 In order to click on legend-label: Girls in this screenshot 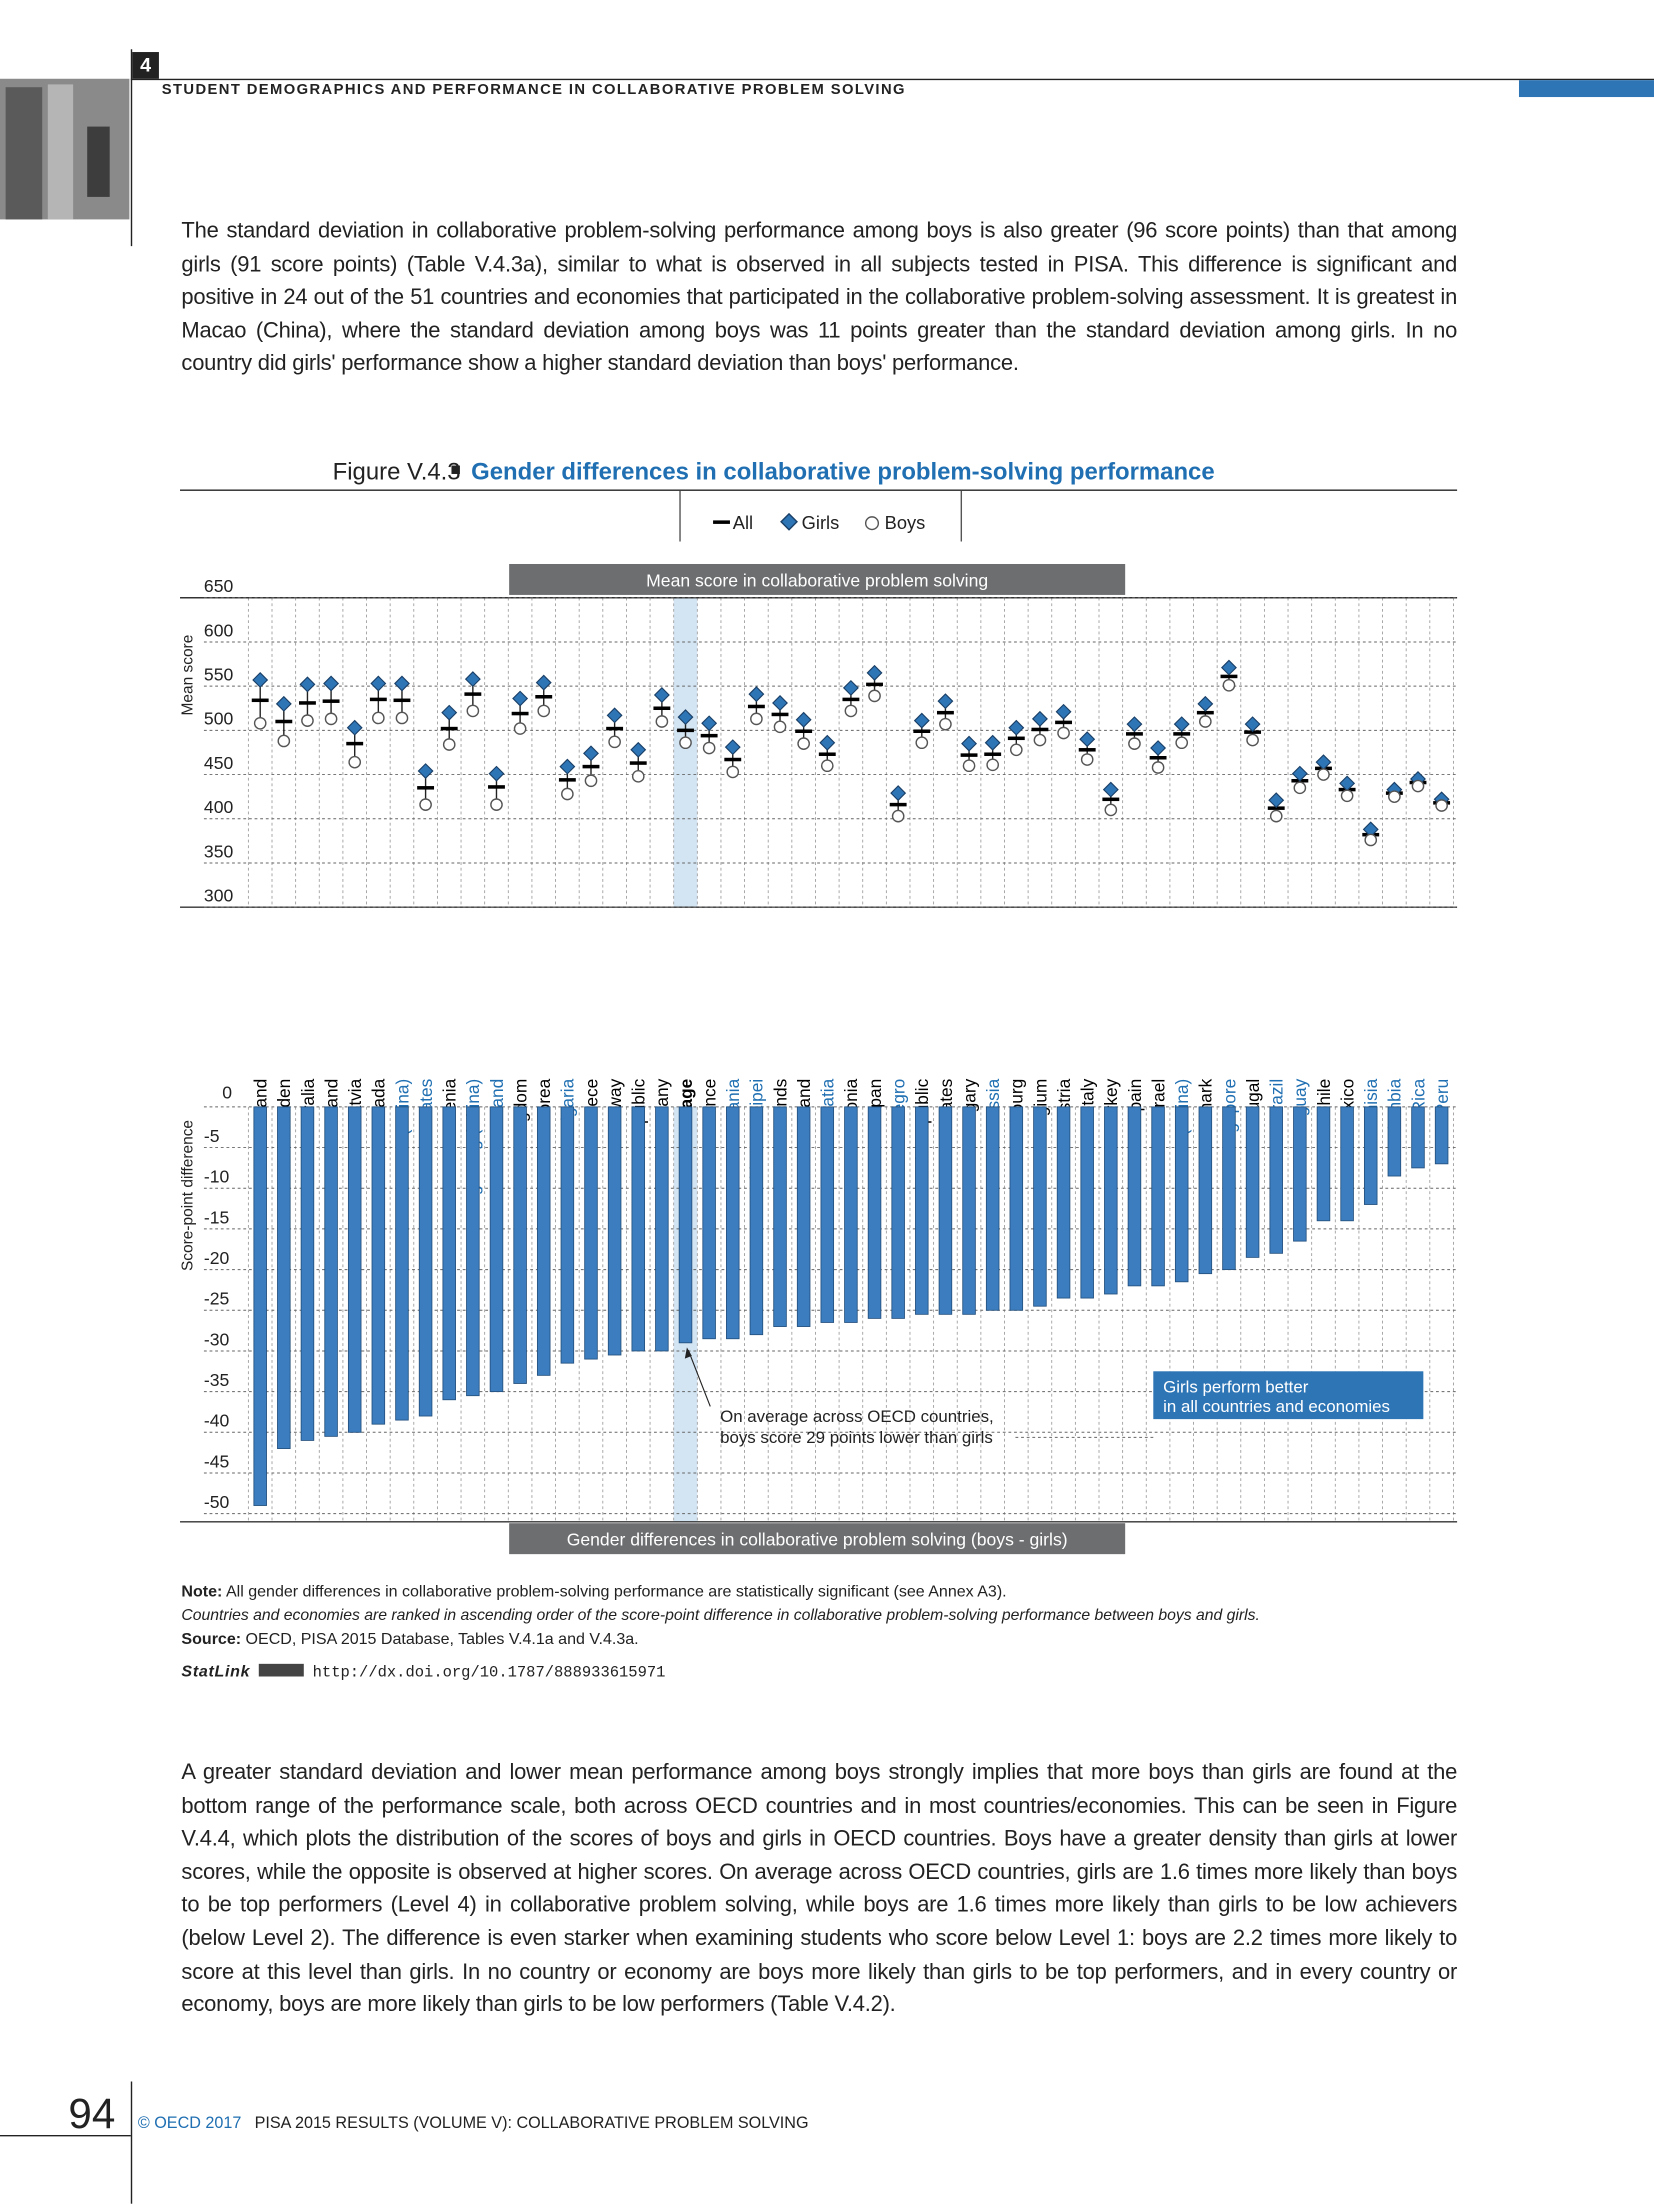, I will do `click(821, 522)`.